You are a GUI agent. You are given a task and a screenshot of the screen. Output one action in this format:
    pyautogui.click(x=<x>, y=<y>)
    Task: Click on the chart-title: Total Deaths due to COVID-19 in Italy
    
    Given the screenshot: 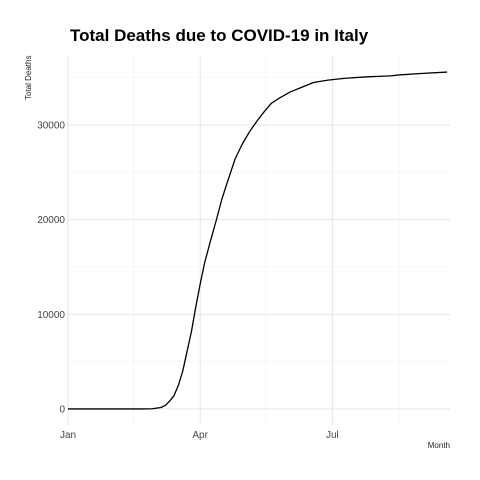 What is the action you would take?
    pyautogui.click(x=219, y=35)
    